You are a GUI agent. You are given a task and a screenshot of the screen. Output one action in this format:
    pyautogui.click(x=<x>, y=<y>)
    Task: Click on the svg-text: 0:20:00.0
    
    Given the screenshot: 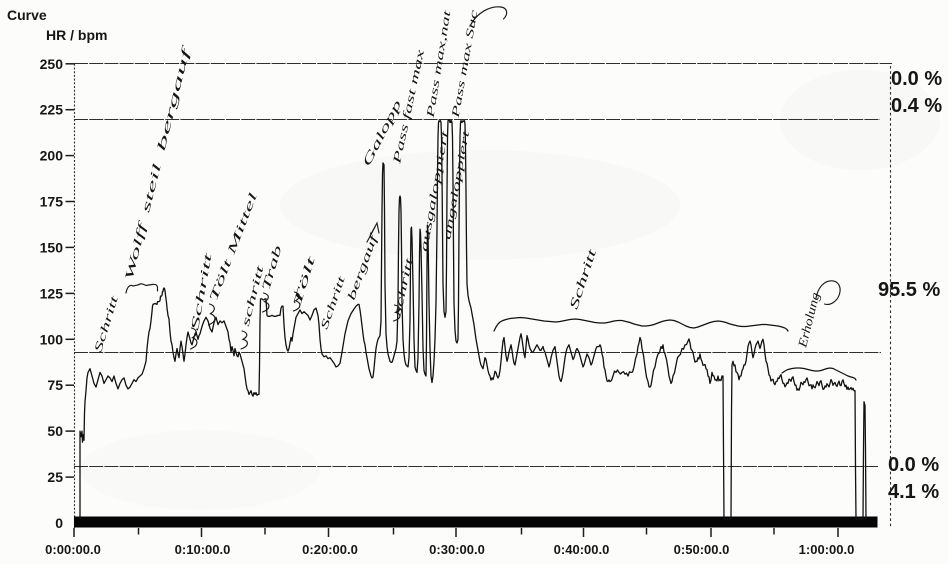 What is the action you would take?
    pyautogui.click(x=330, y=549)
    